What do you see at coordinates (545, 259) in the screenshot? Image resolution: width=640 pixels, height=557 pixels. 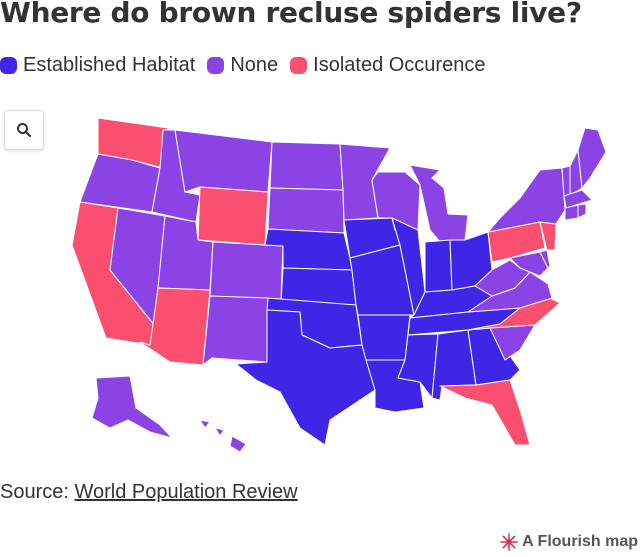 I see `state-DE` at bounding box center [545, 259].